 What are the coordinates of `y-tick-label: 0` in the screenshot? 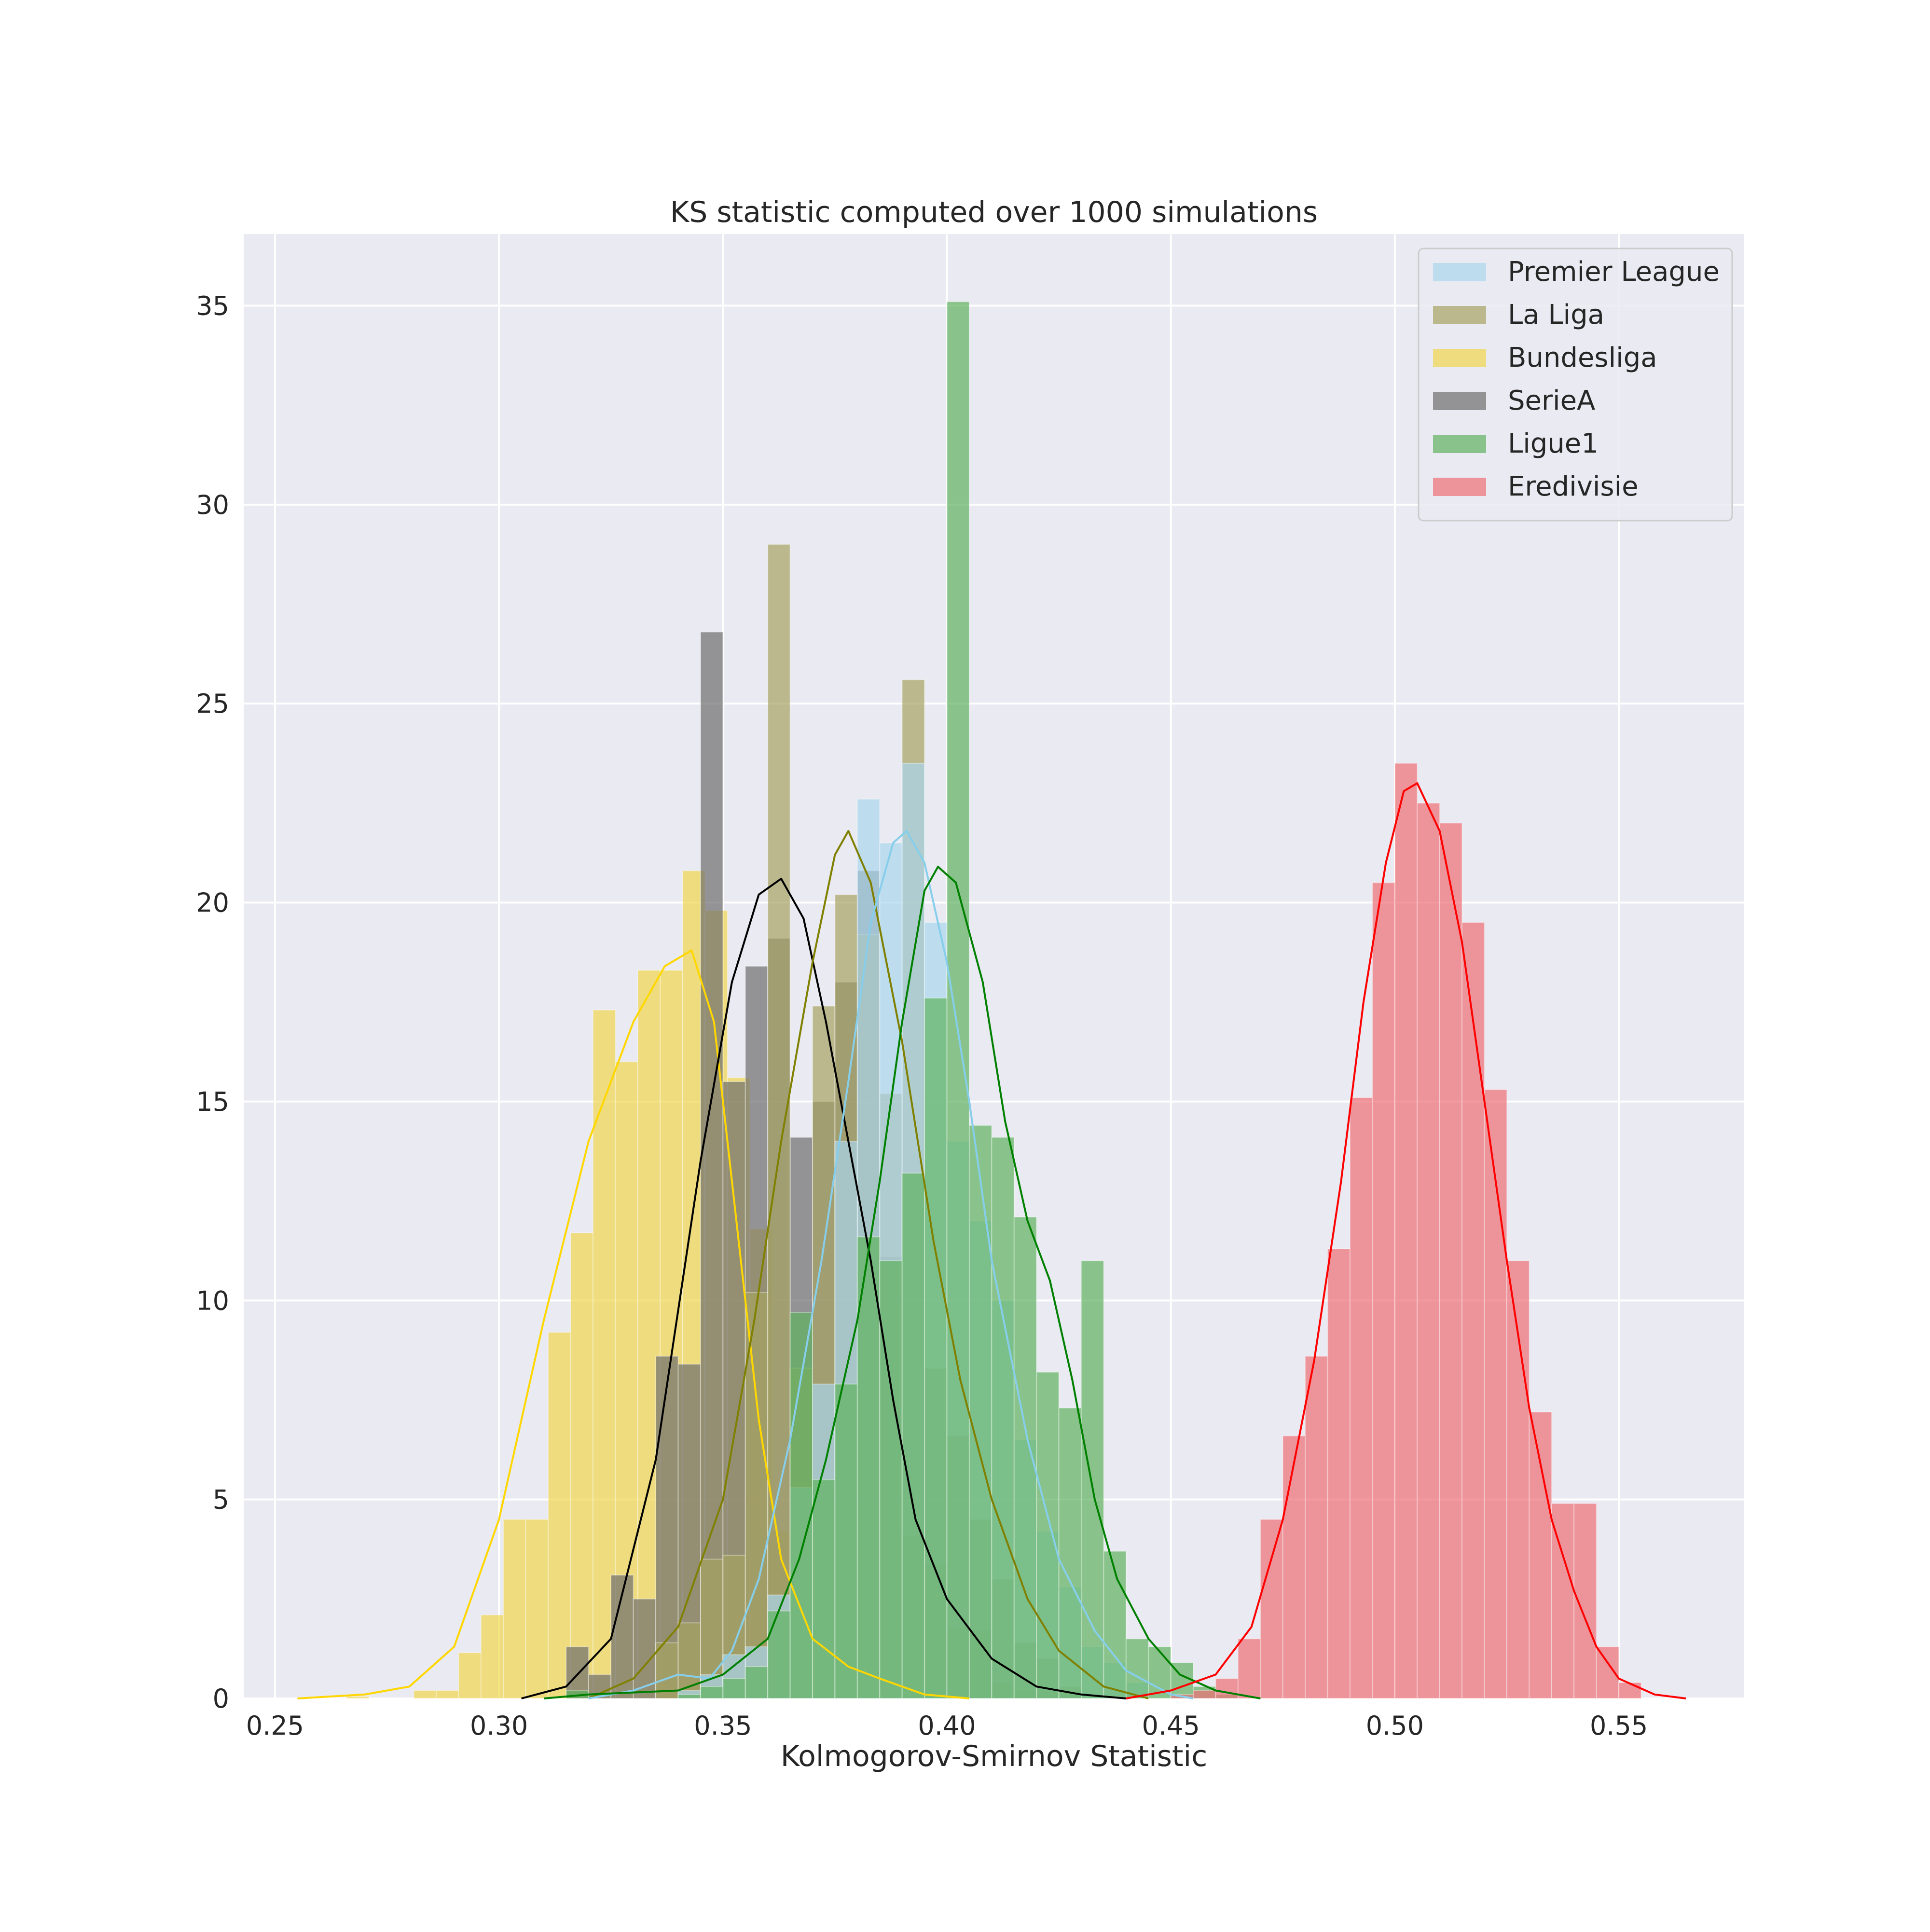 It's located at (221, 1699).